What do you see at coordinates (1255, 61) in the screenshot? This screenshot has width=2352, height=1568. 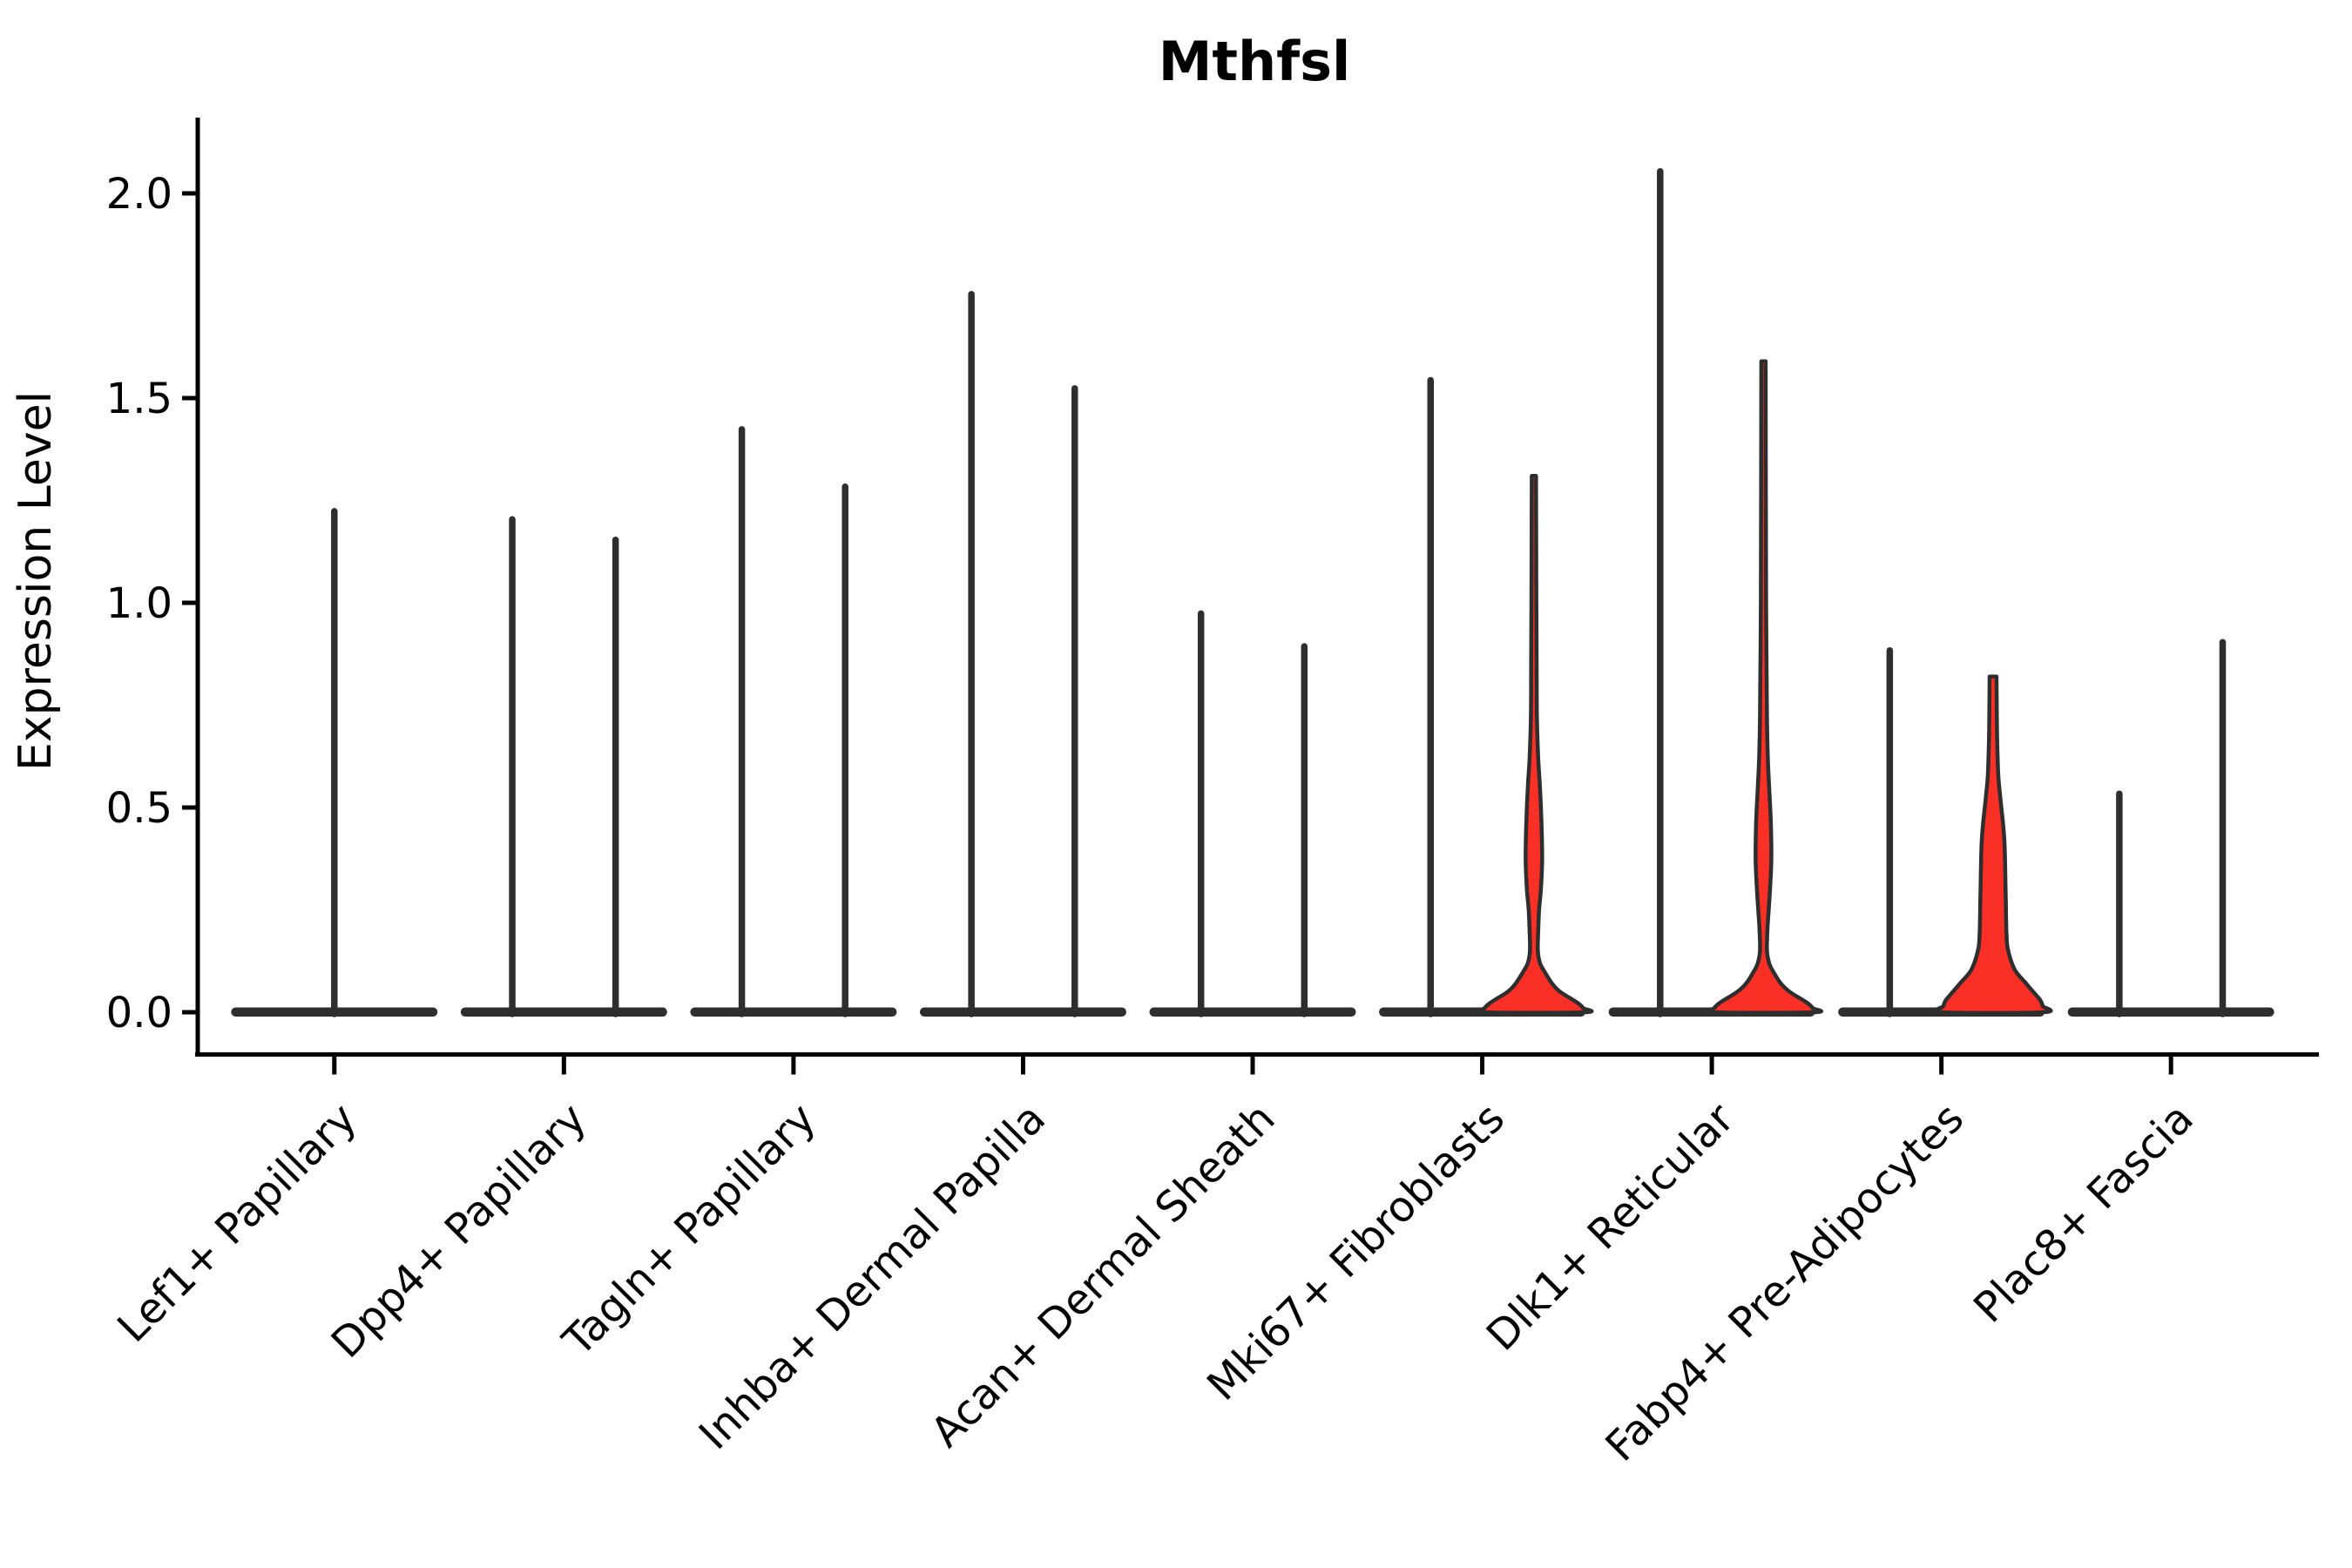 I see `chart-title: Mthfsl` at bounding box center [1255, 61].